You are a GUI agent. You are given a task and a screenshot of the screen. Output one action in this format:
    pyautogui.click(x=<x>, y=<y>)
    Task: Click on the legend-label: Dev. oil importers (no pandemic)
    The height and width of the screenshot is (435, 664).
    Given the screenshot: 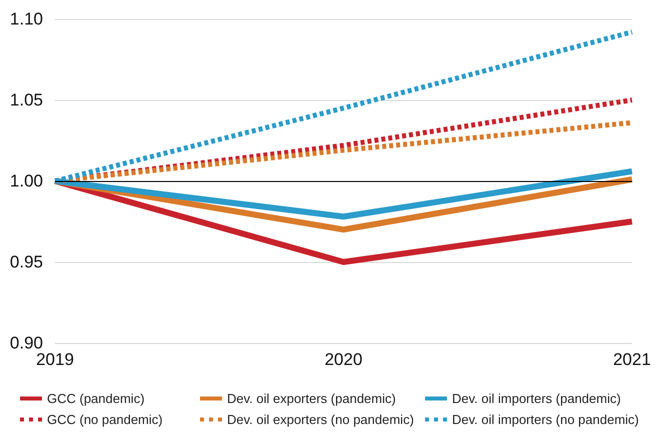 What is the action you would take?
    pyautogui.click(x=545, y=419)
    